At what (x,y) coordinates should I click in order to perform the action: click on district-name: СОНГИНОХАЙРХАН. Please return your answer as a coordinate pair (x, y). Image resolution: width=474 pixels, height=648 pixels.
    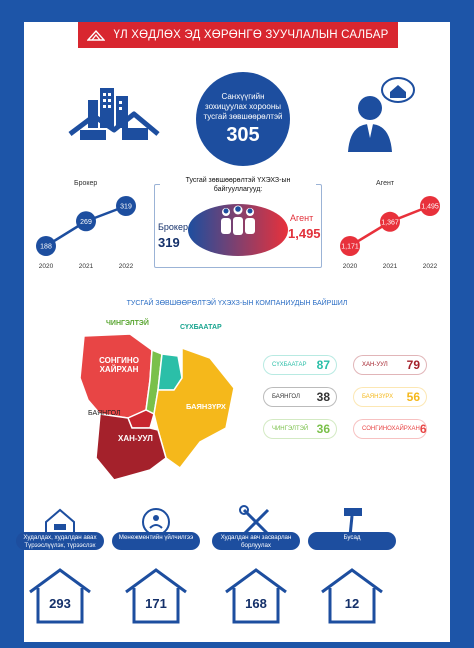
    Looking at the image, I should click on (391, 429).